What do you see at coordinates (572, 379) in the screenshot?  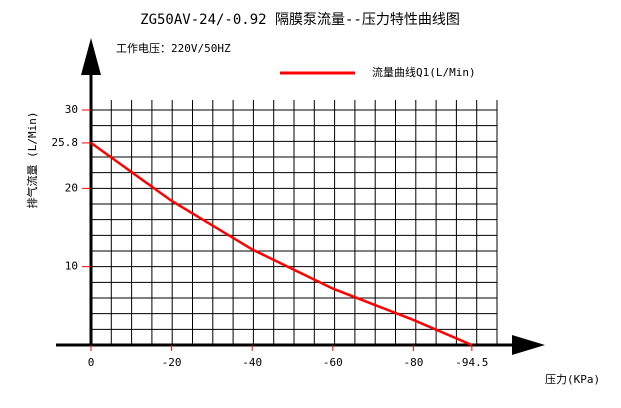 I see `x-axis-label: 压力(KPa)` at bounding box center [572, 379].